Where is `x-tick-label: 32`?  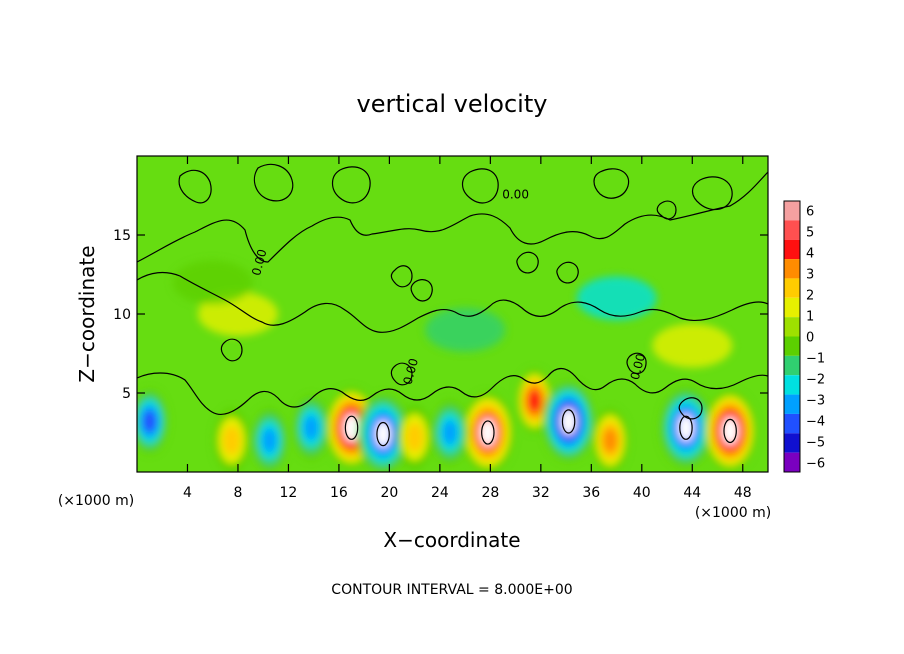
x-tick-label: 32 is located at coordinates (541, 493).